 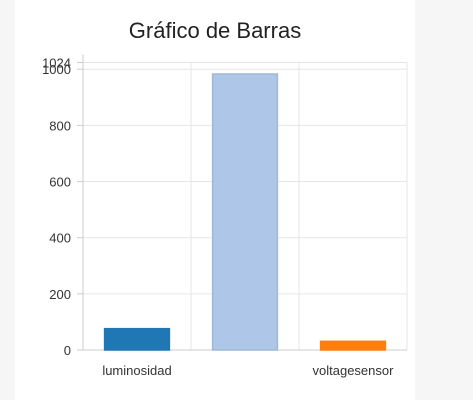 What do you see at coordinates (56, 63) in the screenshot?
I see `y-tick-label: 1024` at bounding box center [56, 63].